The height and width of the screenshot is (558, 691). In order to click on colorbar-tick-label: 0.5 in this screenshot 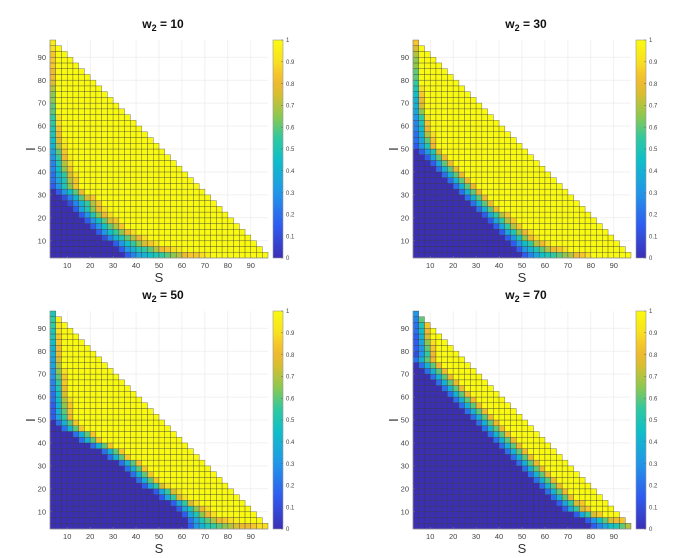, I will do `click(653, 421)`.